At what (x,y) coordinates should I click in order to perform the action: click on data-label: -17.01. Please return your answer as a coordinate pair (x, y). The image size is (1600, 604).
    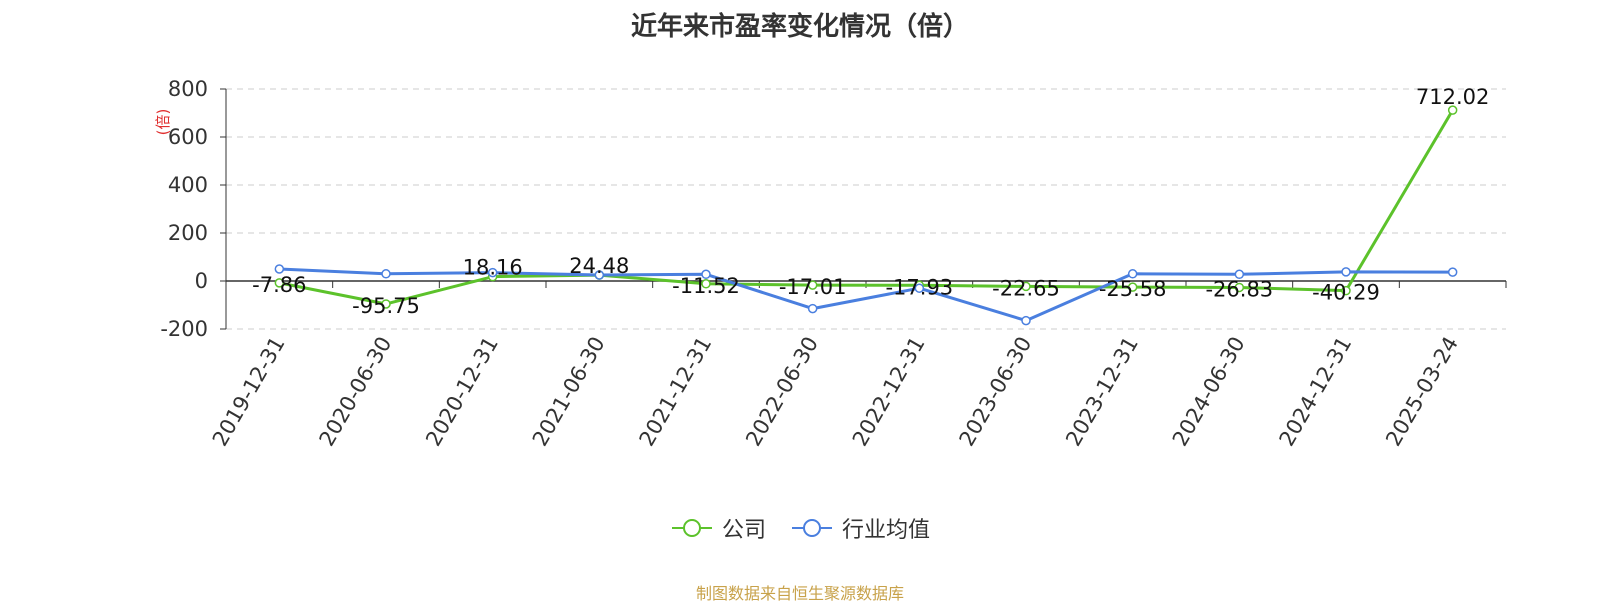
    Looking at the image, I should click on (813, 287).